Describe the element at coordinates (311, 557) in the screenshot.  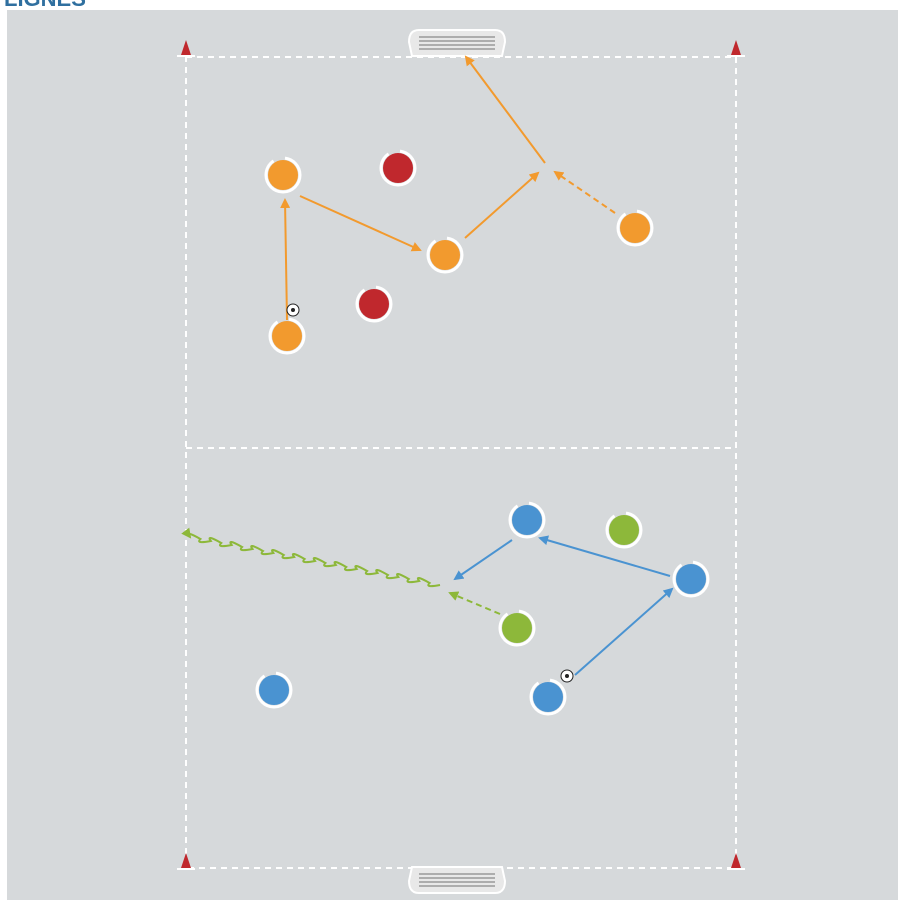
I see `run-path` at that location.